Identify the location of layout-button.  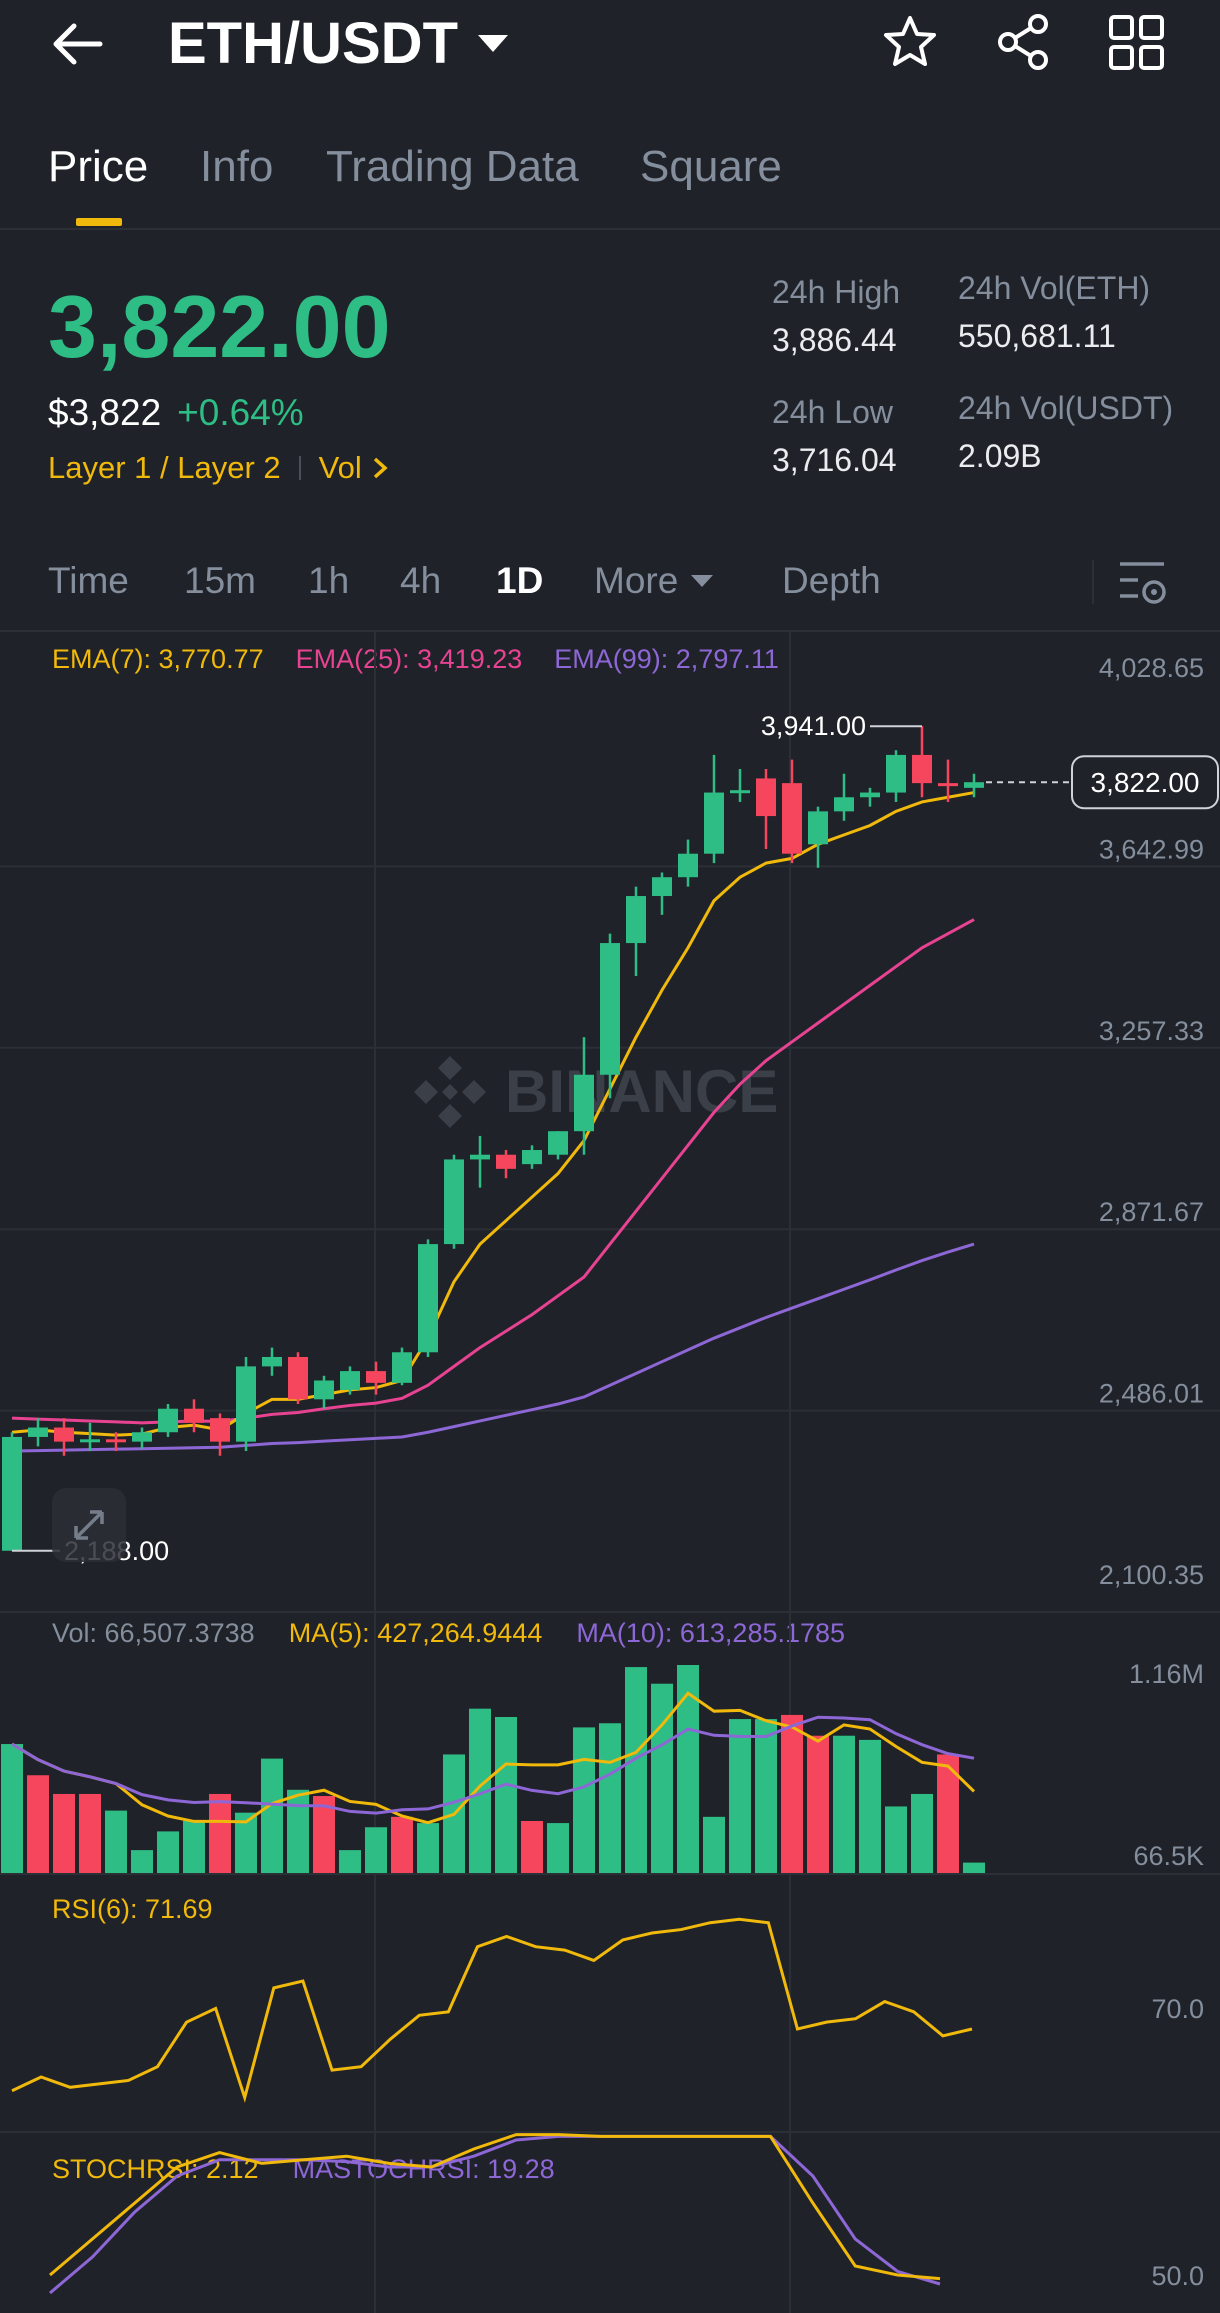
(1137, 45).